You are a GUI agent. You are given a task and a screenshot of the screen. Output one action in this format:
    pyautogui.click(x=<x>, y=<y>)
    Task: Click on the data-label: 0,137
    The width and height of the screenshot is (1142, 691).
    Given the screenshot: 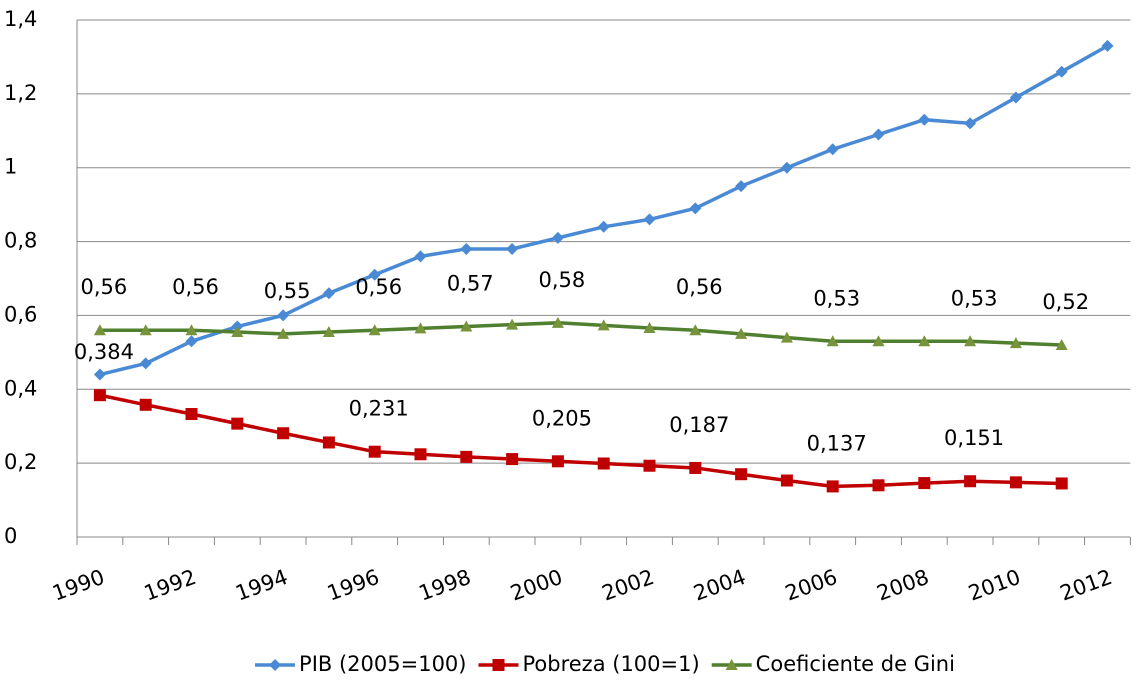 What is the action you would take?
    pyautogui.click(x=837, y=443)
    